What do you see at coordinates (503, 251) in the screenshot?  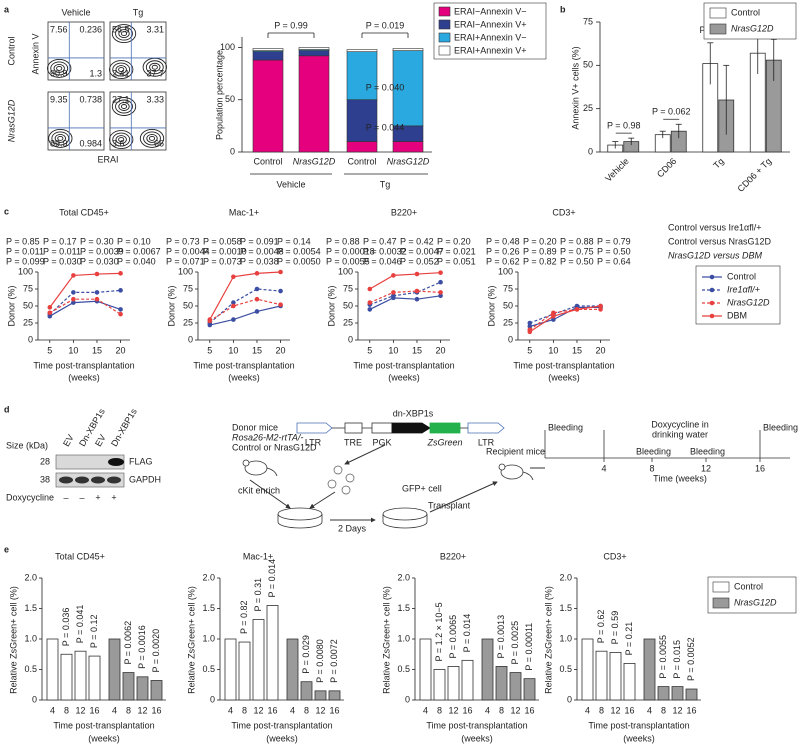 I see `p-value: P = 0.26` at bounding box center [503, 251].